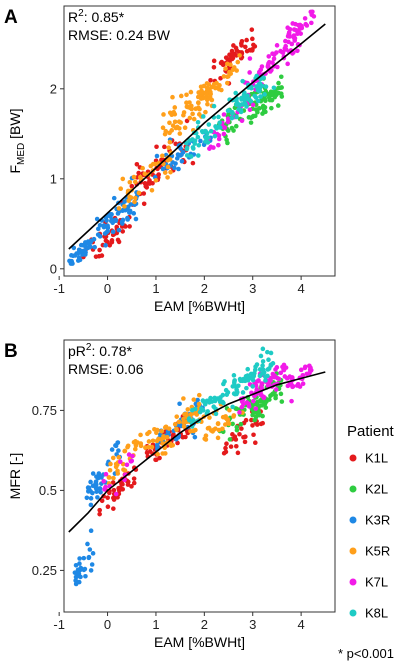 The image size is (401, 666). Describe the element at coordinates (371, 431) in the screenshot. I see `legend-title: Patient` at that location.